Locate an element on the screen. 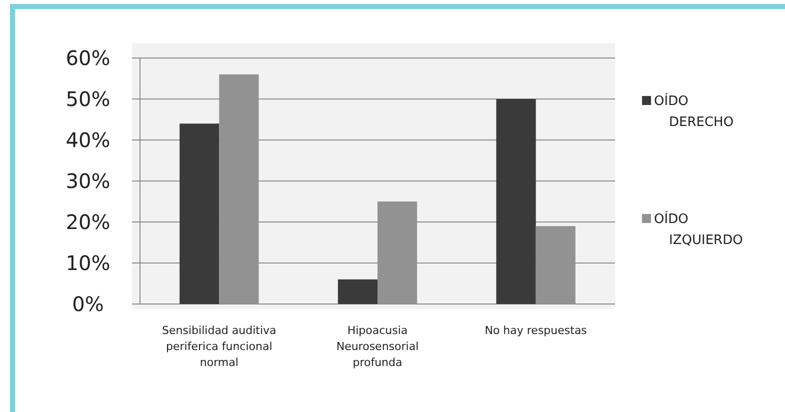  legend-label: OÍDO DERECHO is located at coordinates (694, 111).